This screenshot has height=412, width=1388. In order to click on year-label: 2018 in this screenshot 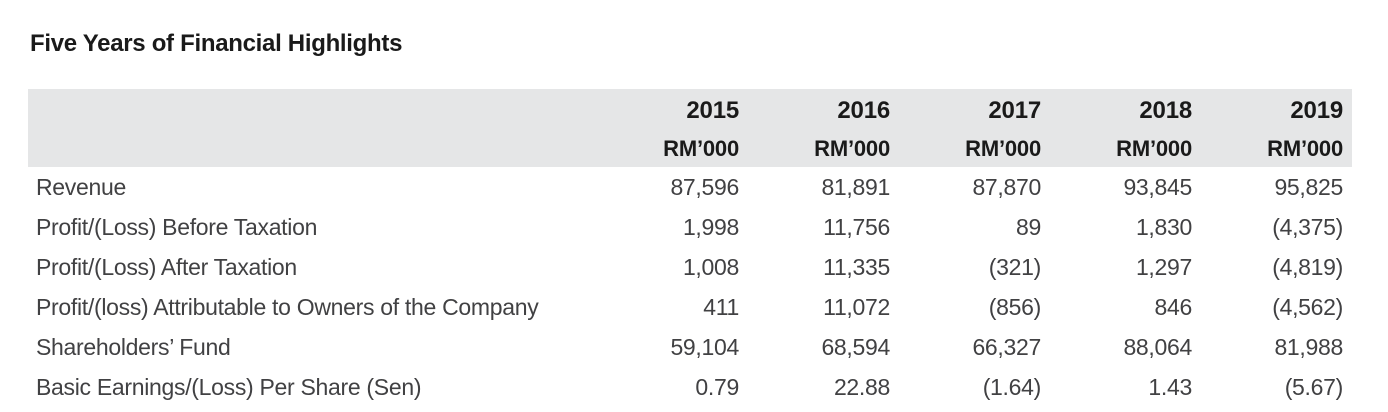, I will do `click(1165, 110)`.